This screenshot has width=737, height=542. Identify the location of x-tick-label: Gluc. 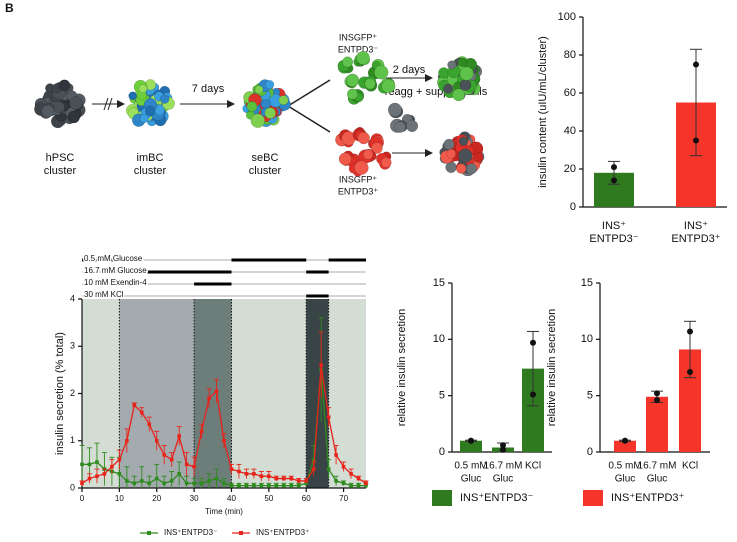
(625, 479).